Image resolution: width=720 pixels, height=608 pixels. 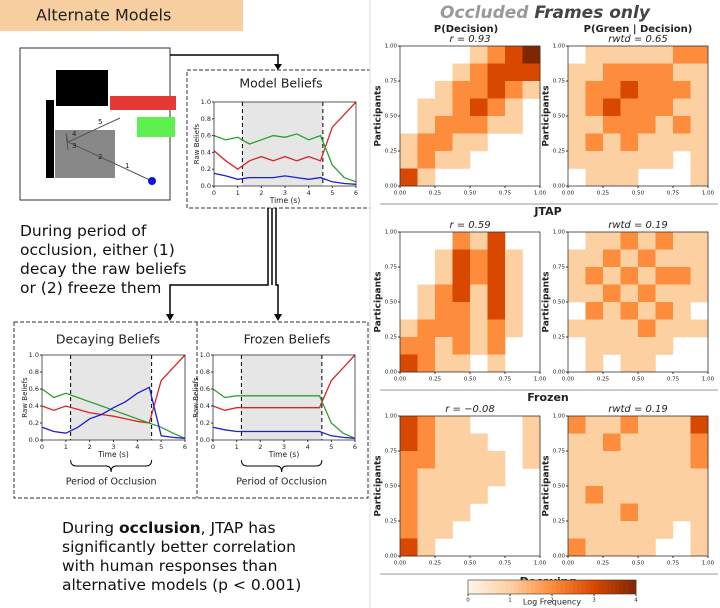 I want to click on y-tick-label: 1.0, so click(x=205, y=355).